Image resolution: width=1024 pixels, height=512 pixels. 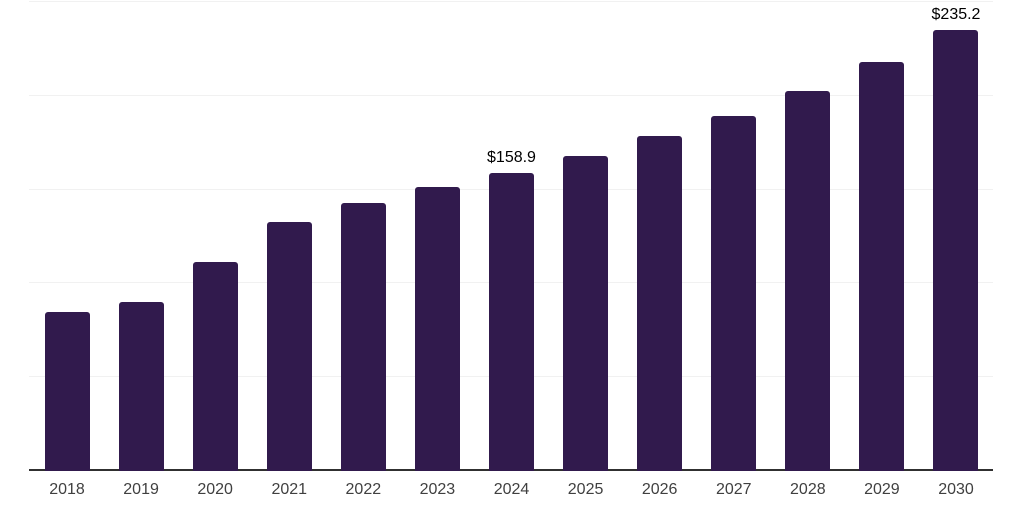 What do you see at coordinates (363, 336) in the screenshot?
I see `bar-2022` at bounding box center [363, 336].